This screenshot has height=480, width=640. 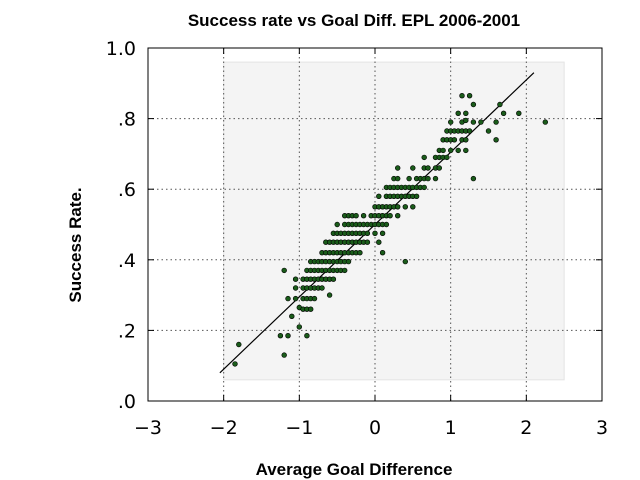 What do you see at coordinates (299, 428) in the screenshot?
I see `x-tick-label: −1` at bounding box center [299, 428].